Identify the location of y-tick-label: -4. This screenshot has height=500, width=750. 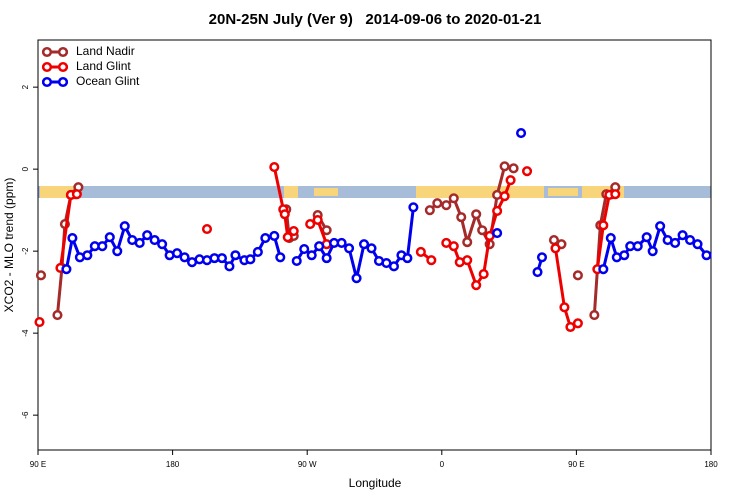
(25, 333).